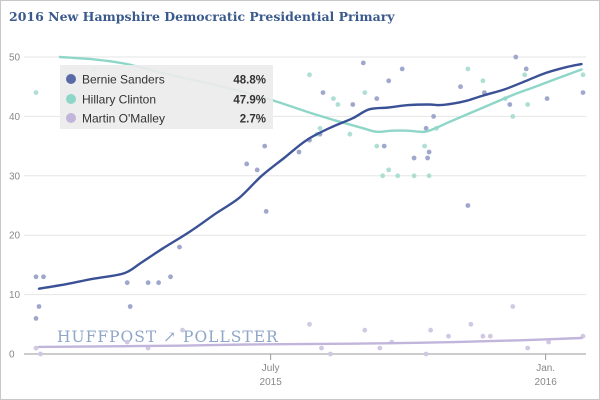  I want to click on legend-label-clinton: Hillary Clinton, so click(119, 100).